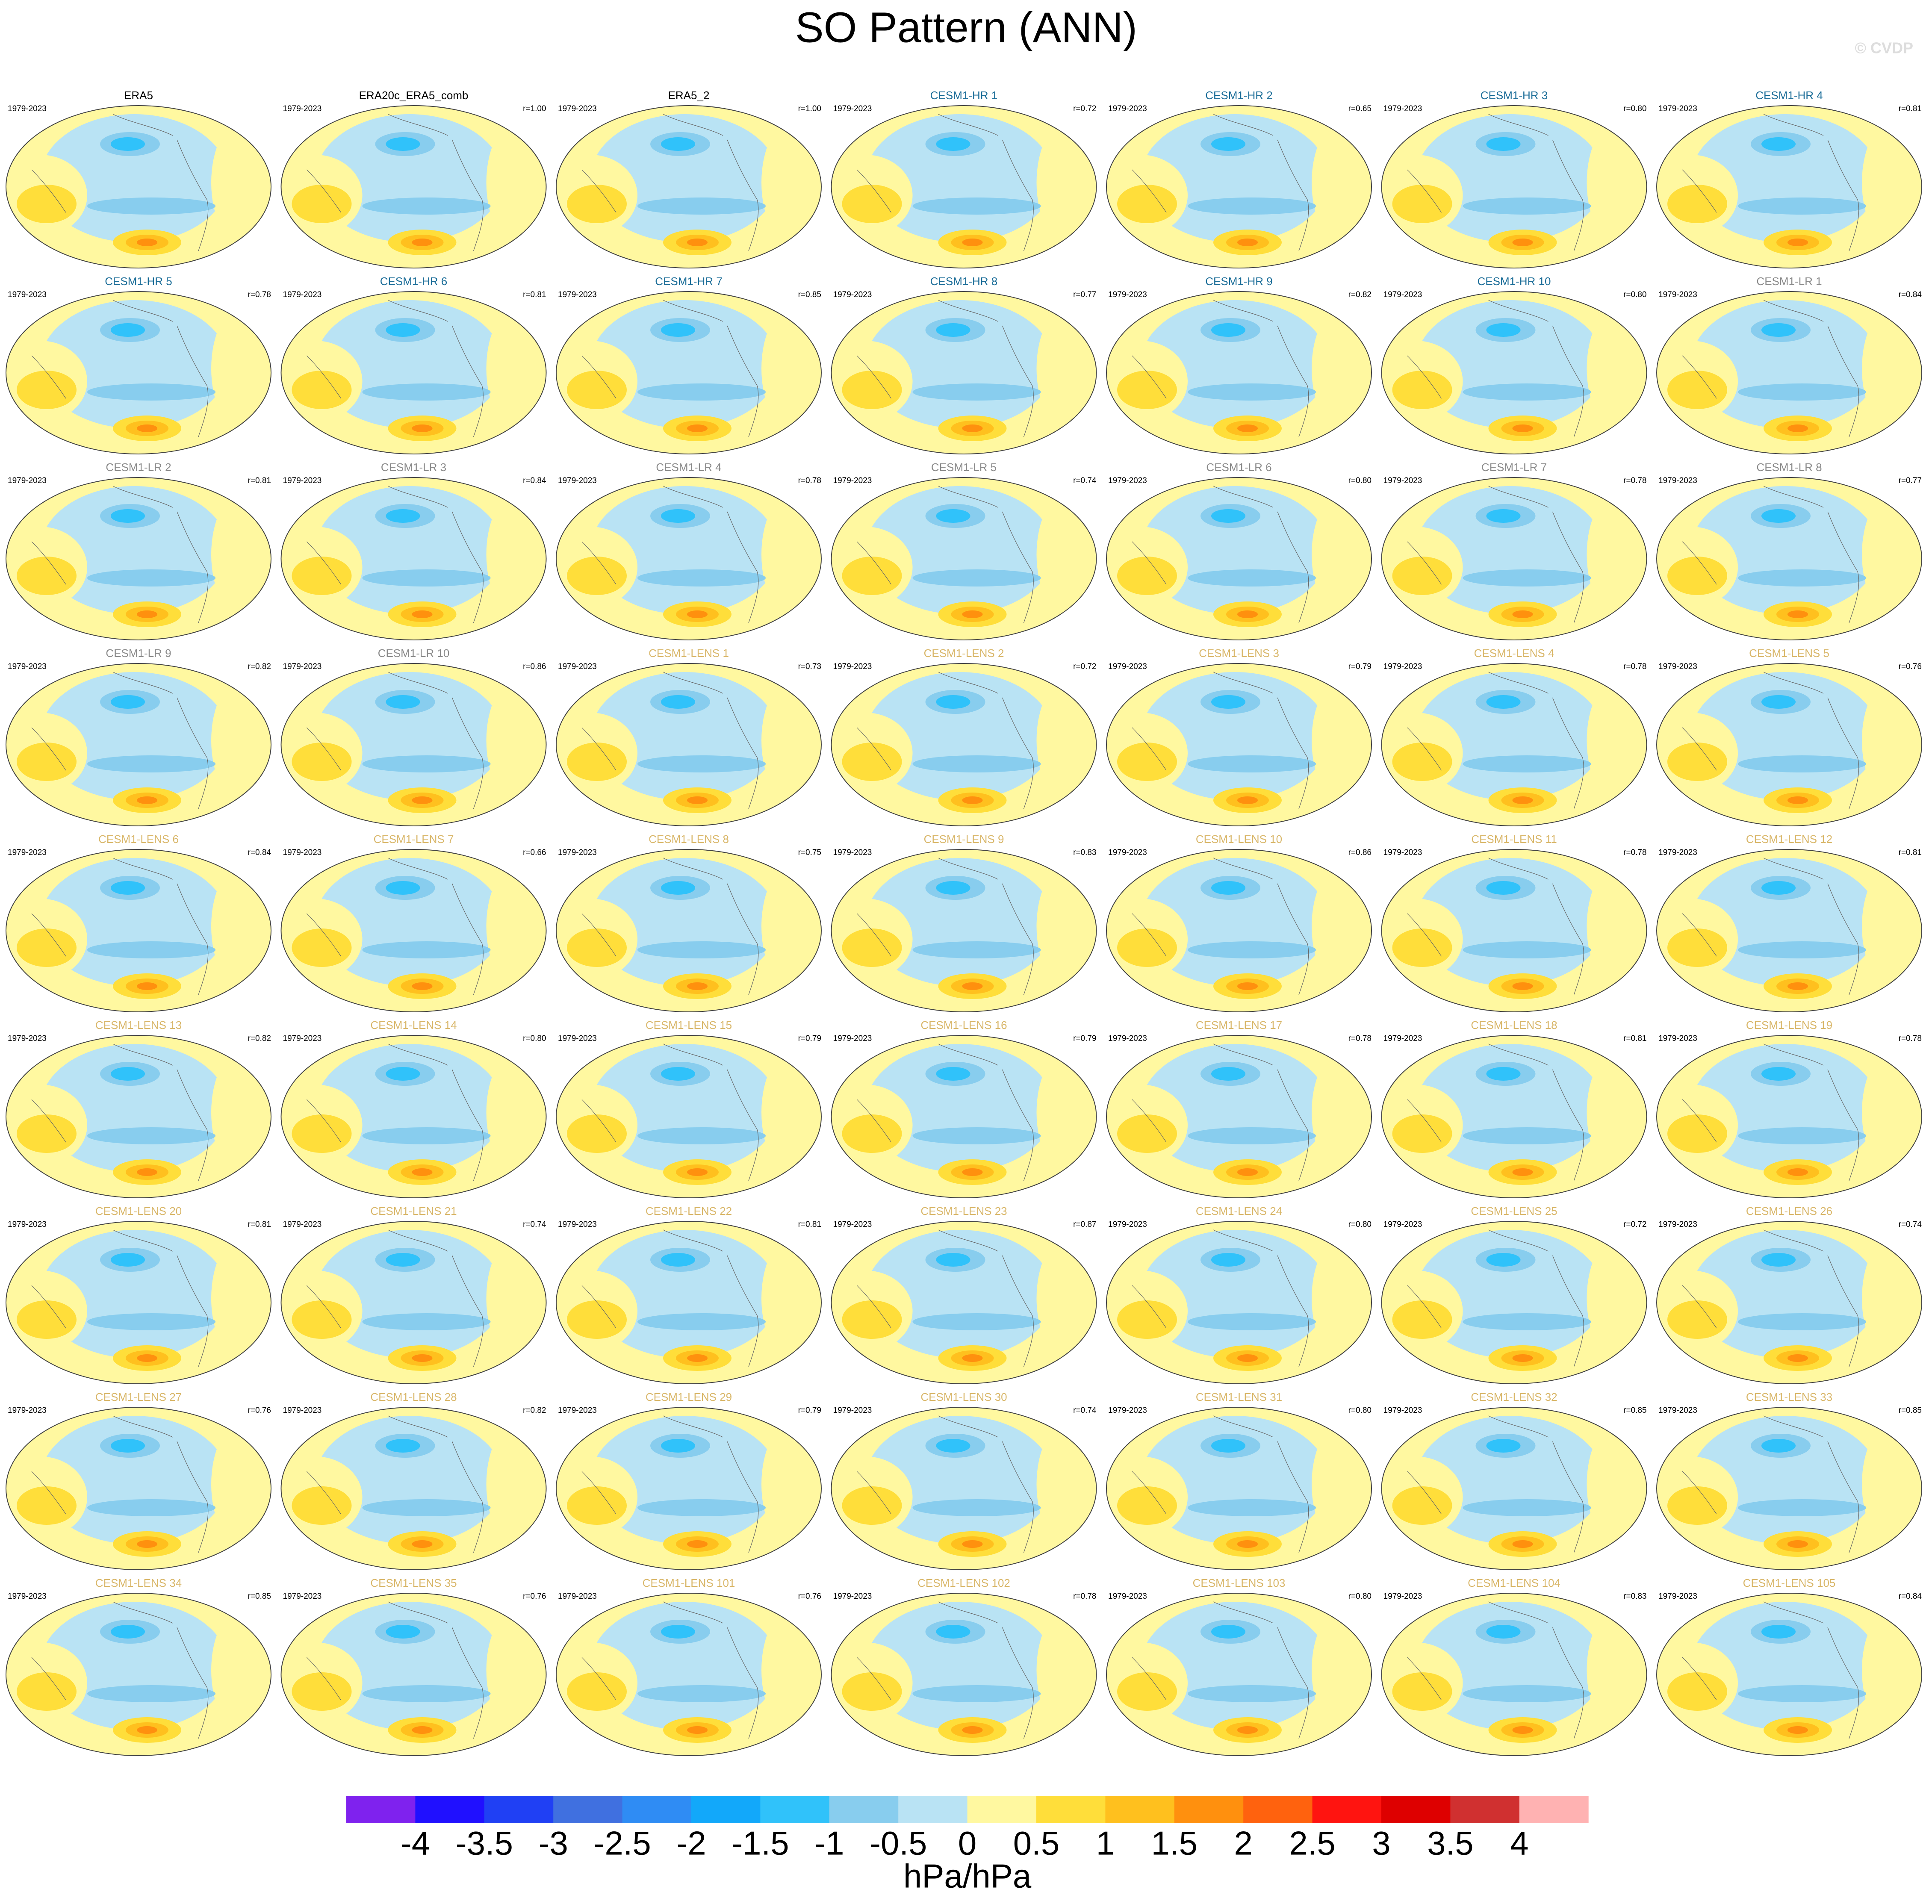 This screenshot has height=1904, width=1932. Describe the element at coordinates (689, 653) in the screenshot. I see `panel-title: CESM1-LENS 1` at that location.